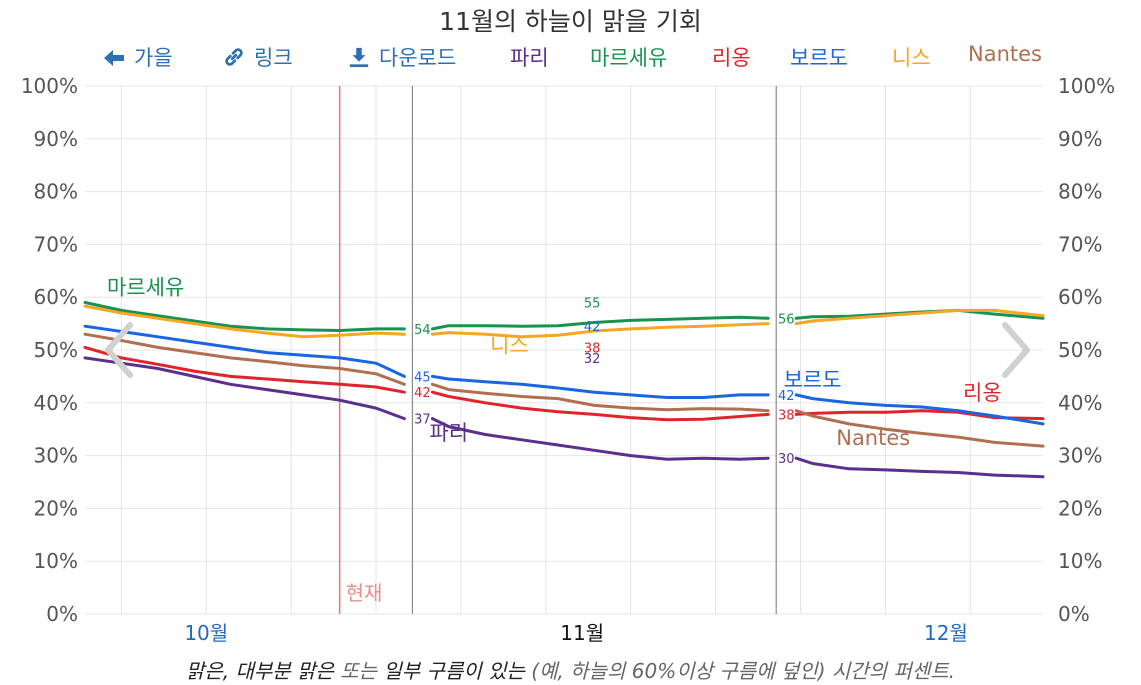  Describe the element at coordinates (1080, 139) in the screenshot. I see `y-tick-right: 90%` at that location.